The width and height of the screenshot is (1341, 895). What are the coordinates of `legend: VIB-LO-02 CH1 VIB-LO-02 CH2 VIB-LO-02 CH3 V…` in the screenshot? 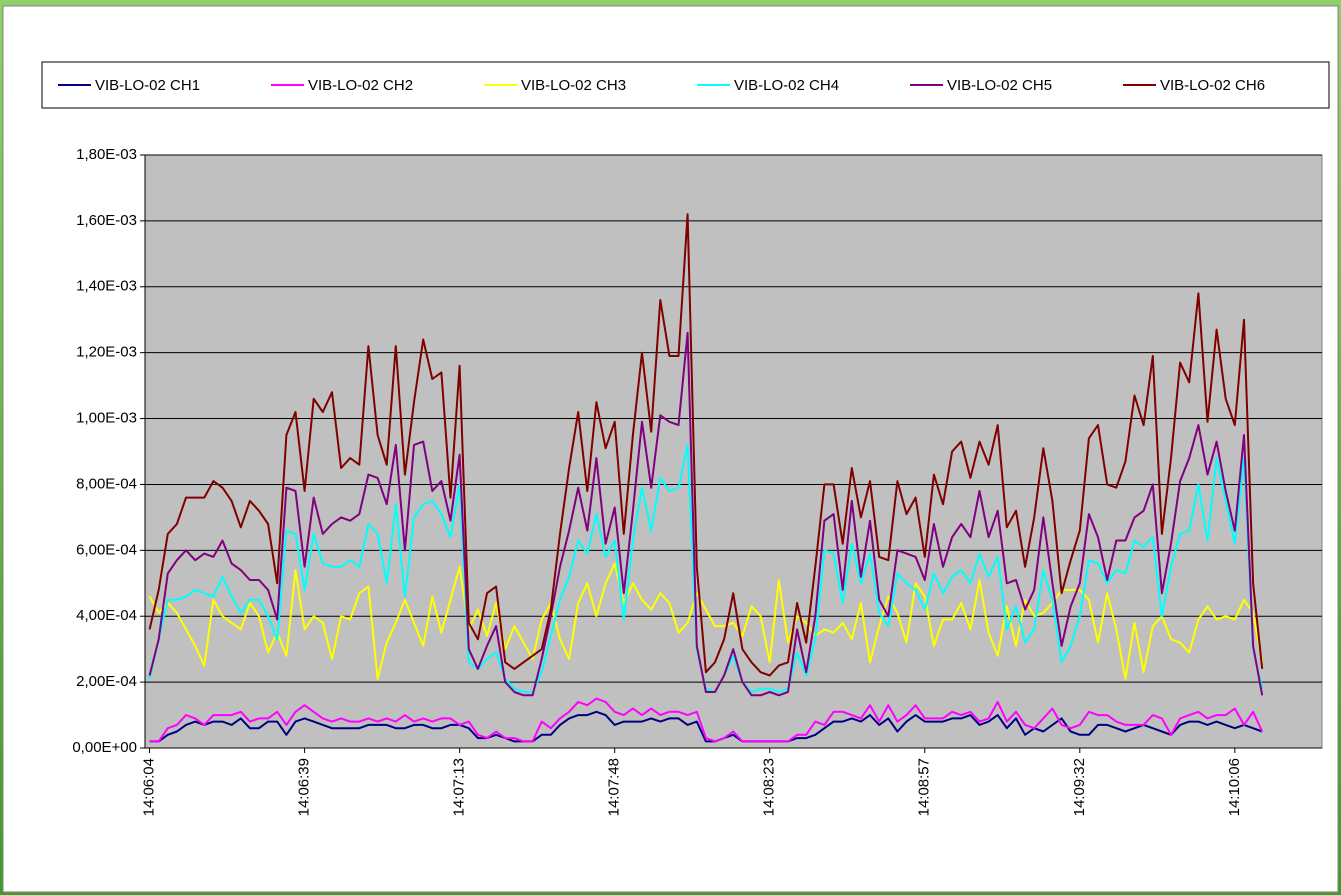 It's located at (661, 85).